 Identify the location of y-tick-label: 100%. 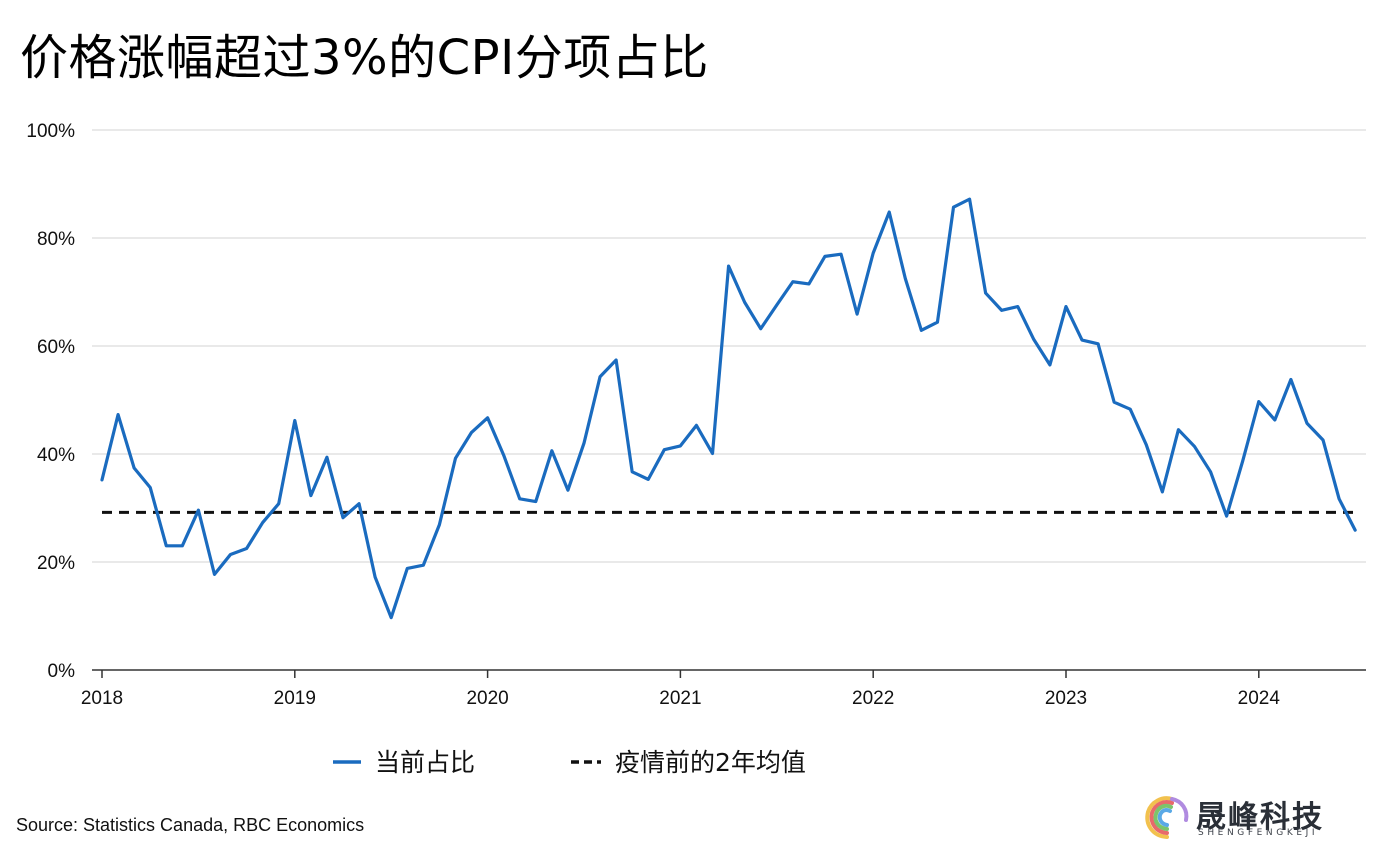
(50, 131).